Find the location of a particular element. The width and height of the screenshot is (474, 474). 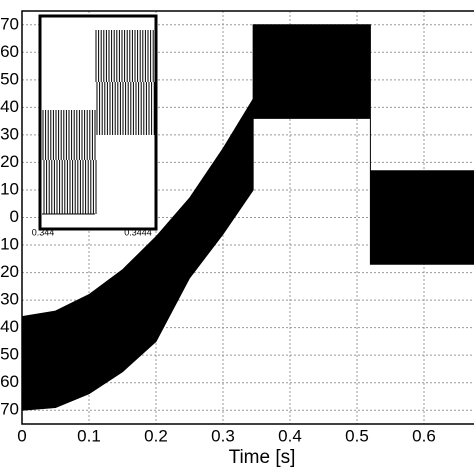

x-tick-label: 0 is located at coordinates (21, 435).